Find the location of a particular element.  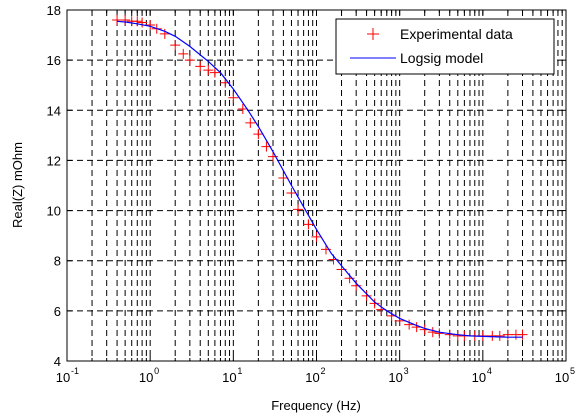

legend-box is located at coordinates (445, 46).